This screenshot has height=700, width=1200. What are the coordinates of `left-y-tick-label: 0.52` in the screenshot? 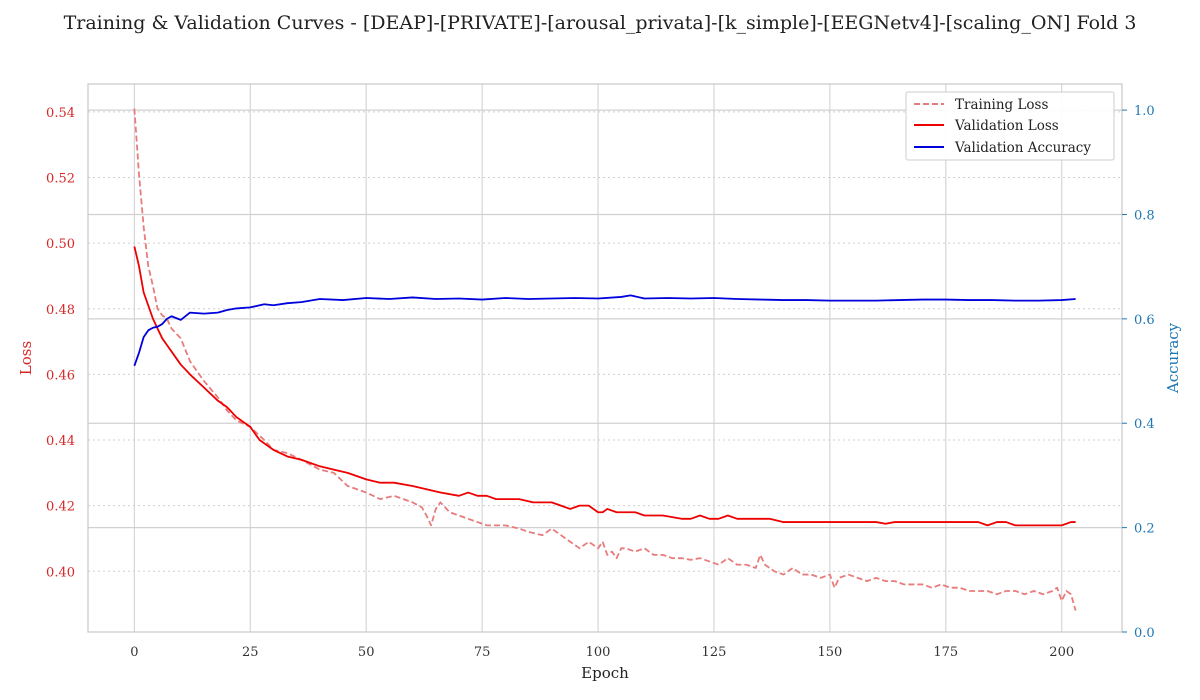 It's located at (60, 179).